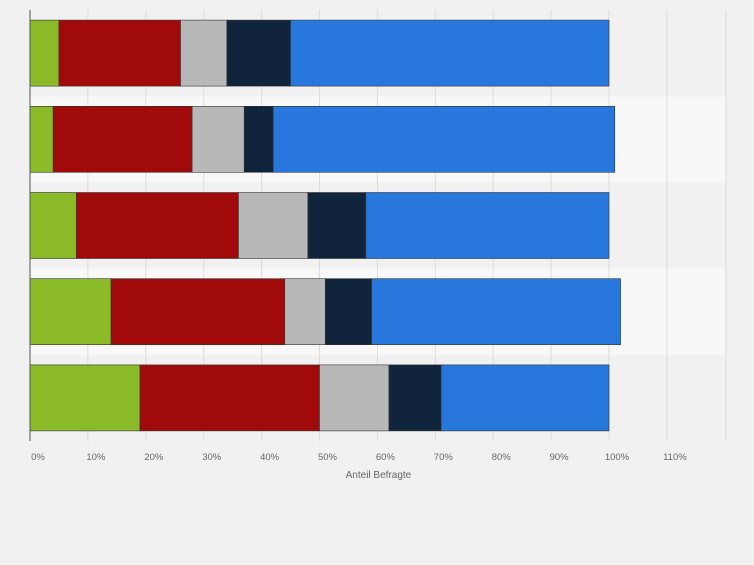 This screenshot has width=754, height=565. I want to click on x-axis-ticks: 0% 10% 20% 30% 40% 50% 60% 70% 80% 90% 100% 110%, so click(359, 457).